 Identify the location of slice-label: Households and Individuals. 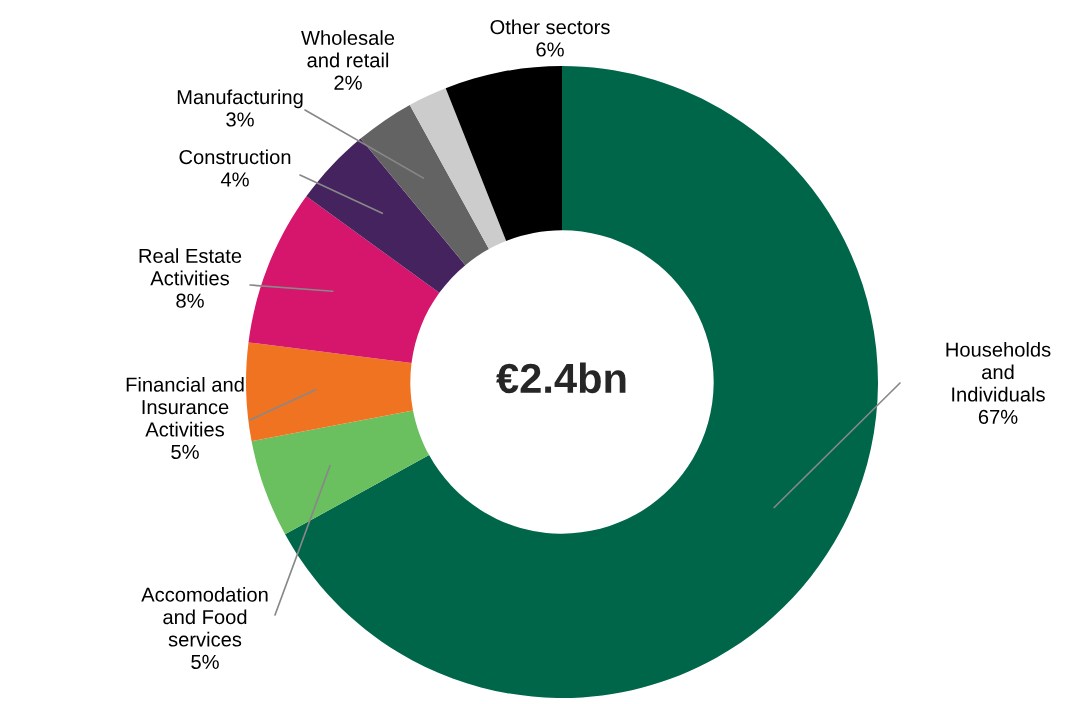
(998, 371).